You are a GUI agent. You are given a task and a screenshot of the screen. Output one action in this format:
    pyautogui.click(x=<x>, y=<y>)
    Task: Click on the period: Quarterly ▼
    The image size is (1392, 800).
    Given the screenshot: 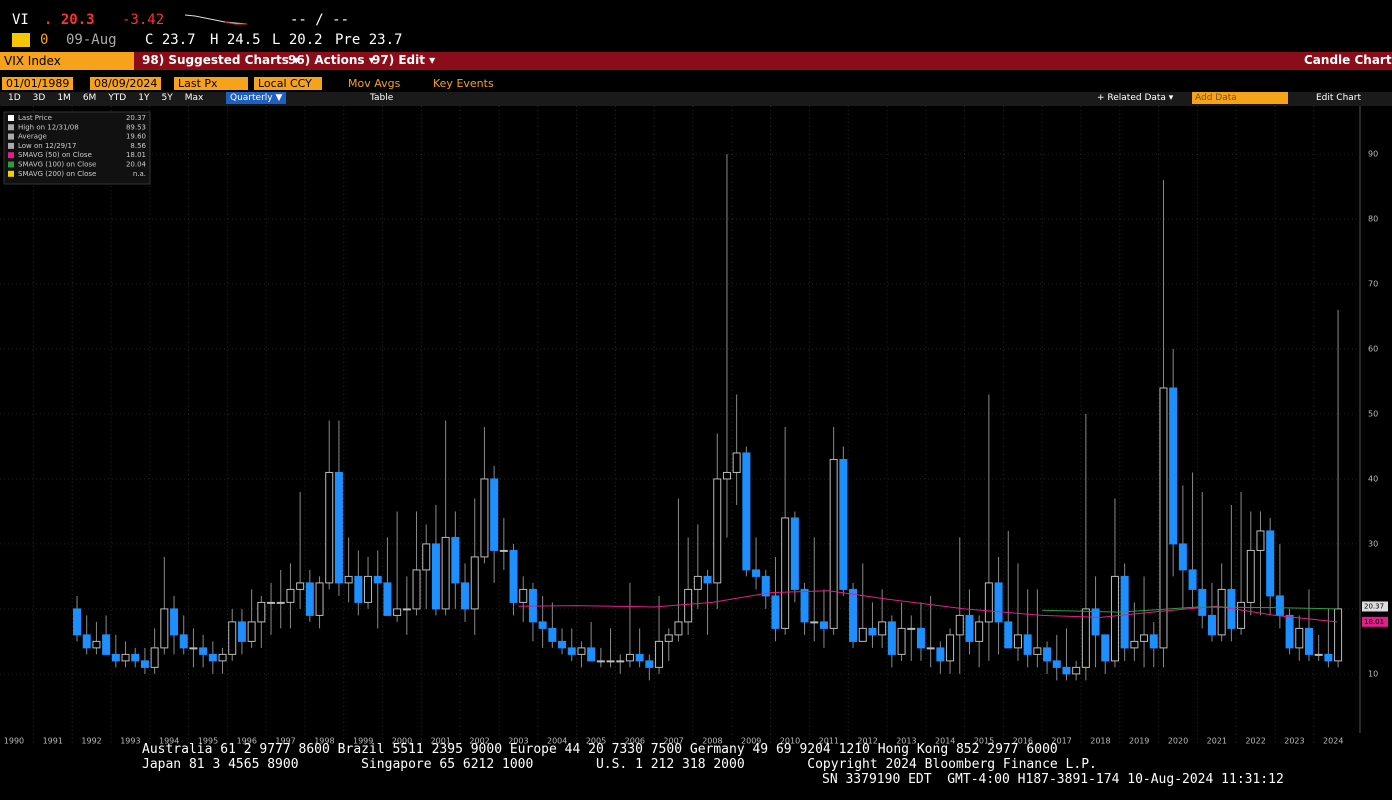 What is the action you would take?
    pyautogui.click(x=256, y=98)
    